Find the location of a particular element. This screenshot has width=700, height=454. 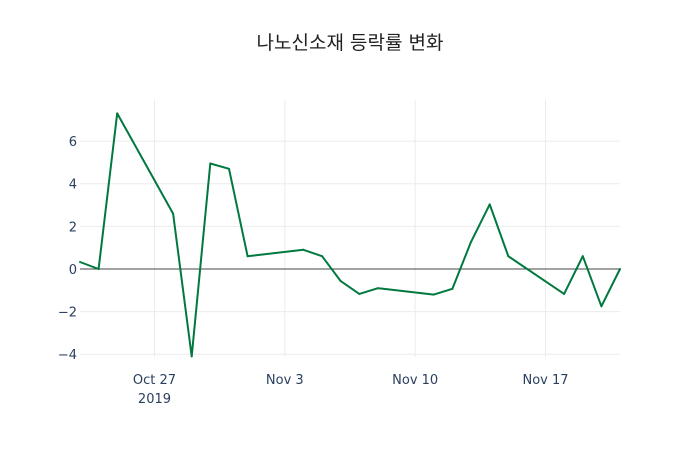

chart-title: 나노신소재 등락률 변화 is located at coordinates (350, 43).